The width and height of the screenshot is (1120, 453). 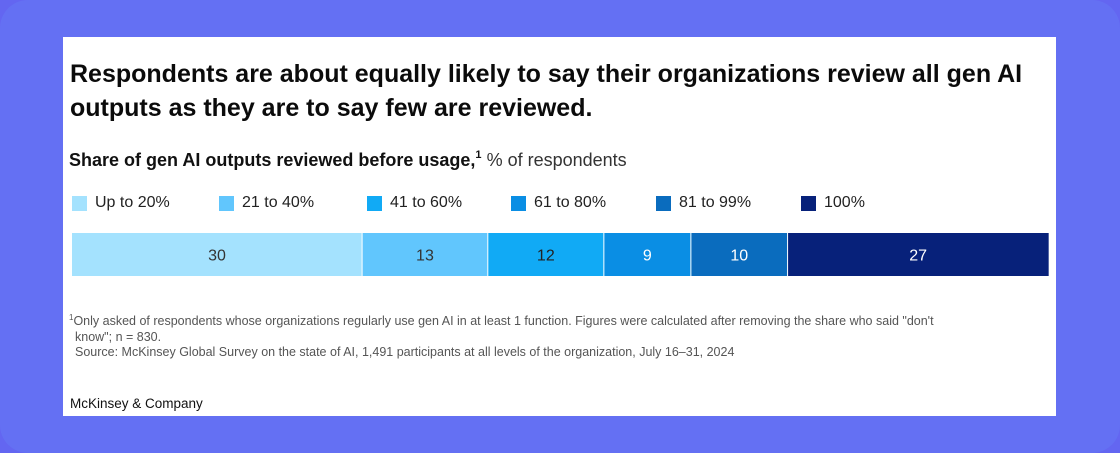 I want to click on data-label: 10, so click(x=739, y=256).